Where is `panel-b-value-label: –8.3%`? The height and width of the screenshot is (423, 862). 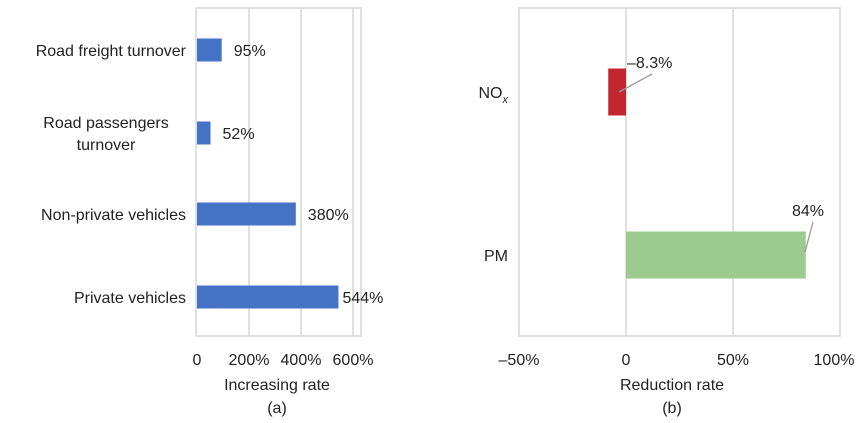 panel-b-value-label: –8.3% is located at coordinates (649, 63).